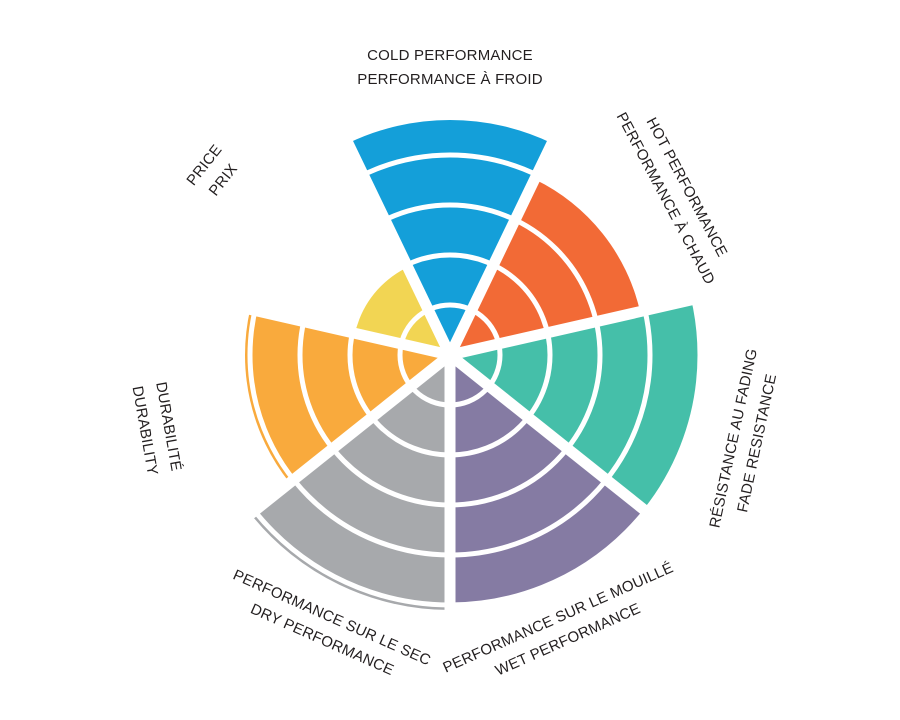 This screenshot has height=720, width=900. What do you see at coordinates (672, 199) in the screenshot?
I see `label-hot: HOT PERFORMANCE PERFORMANCE À CHAUD` at bounding box center [672, 199].